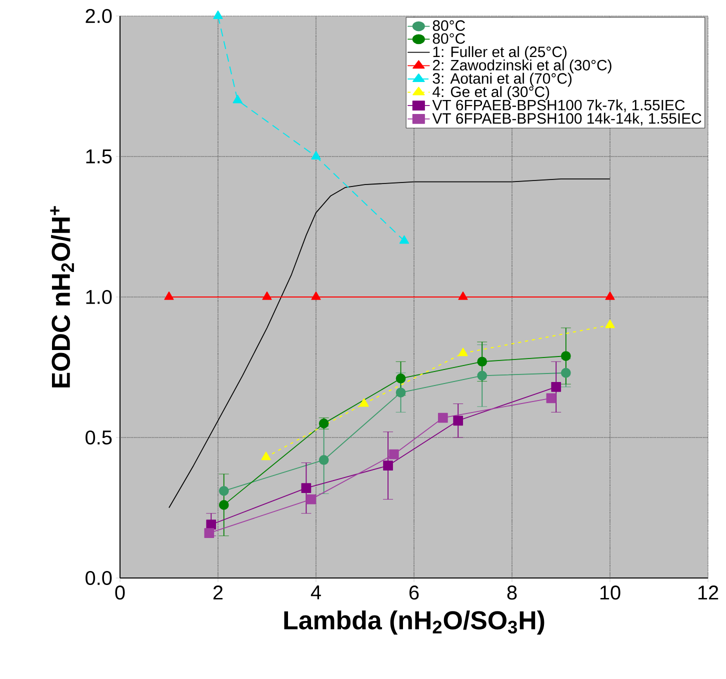 Image resolution: width=726 pixels, height=679 pixels. Describe the element at coordinates (491, 93) in the screenshot. I see `legend-label: 4: Ge et al (30°C)` at that location.